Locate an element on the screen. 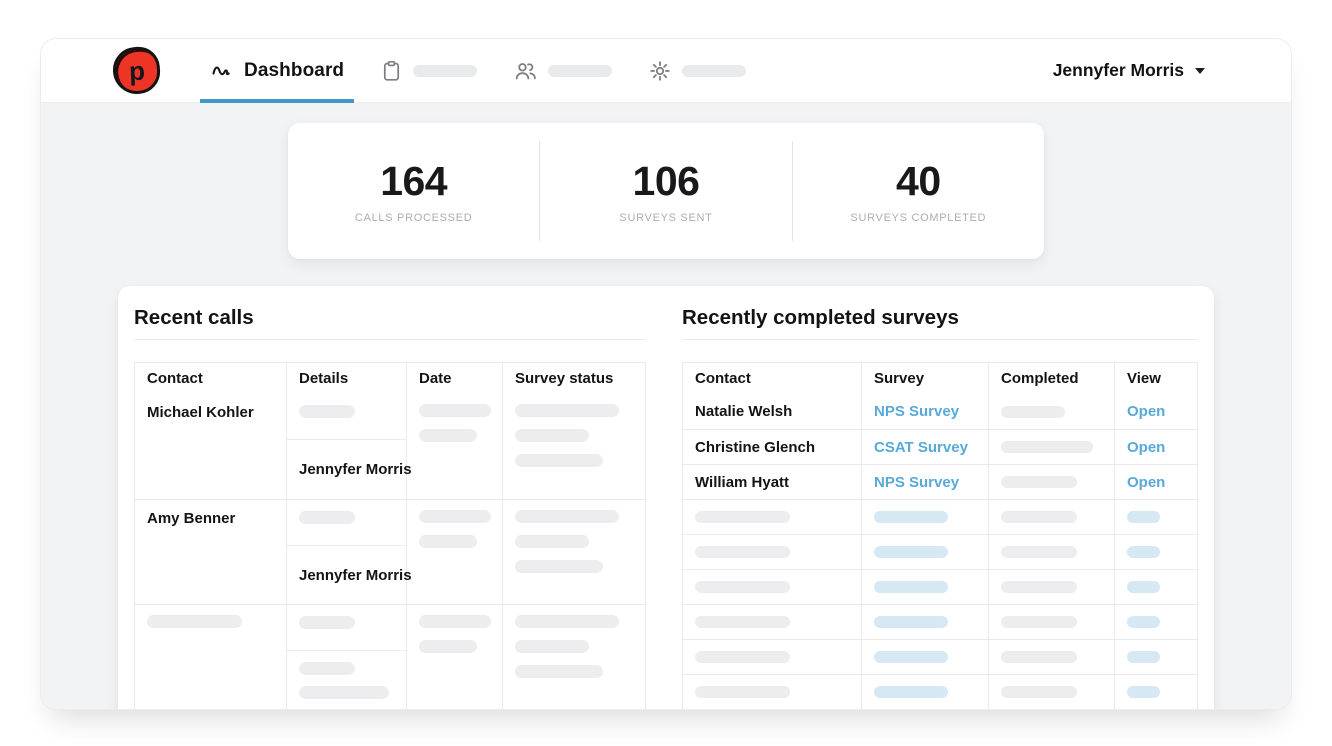 The height and width of the screenshot is (746, 1332). survey-cell: CSAT Survey is located at coordinates (925, 447).